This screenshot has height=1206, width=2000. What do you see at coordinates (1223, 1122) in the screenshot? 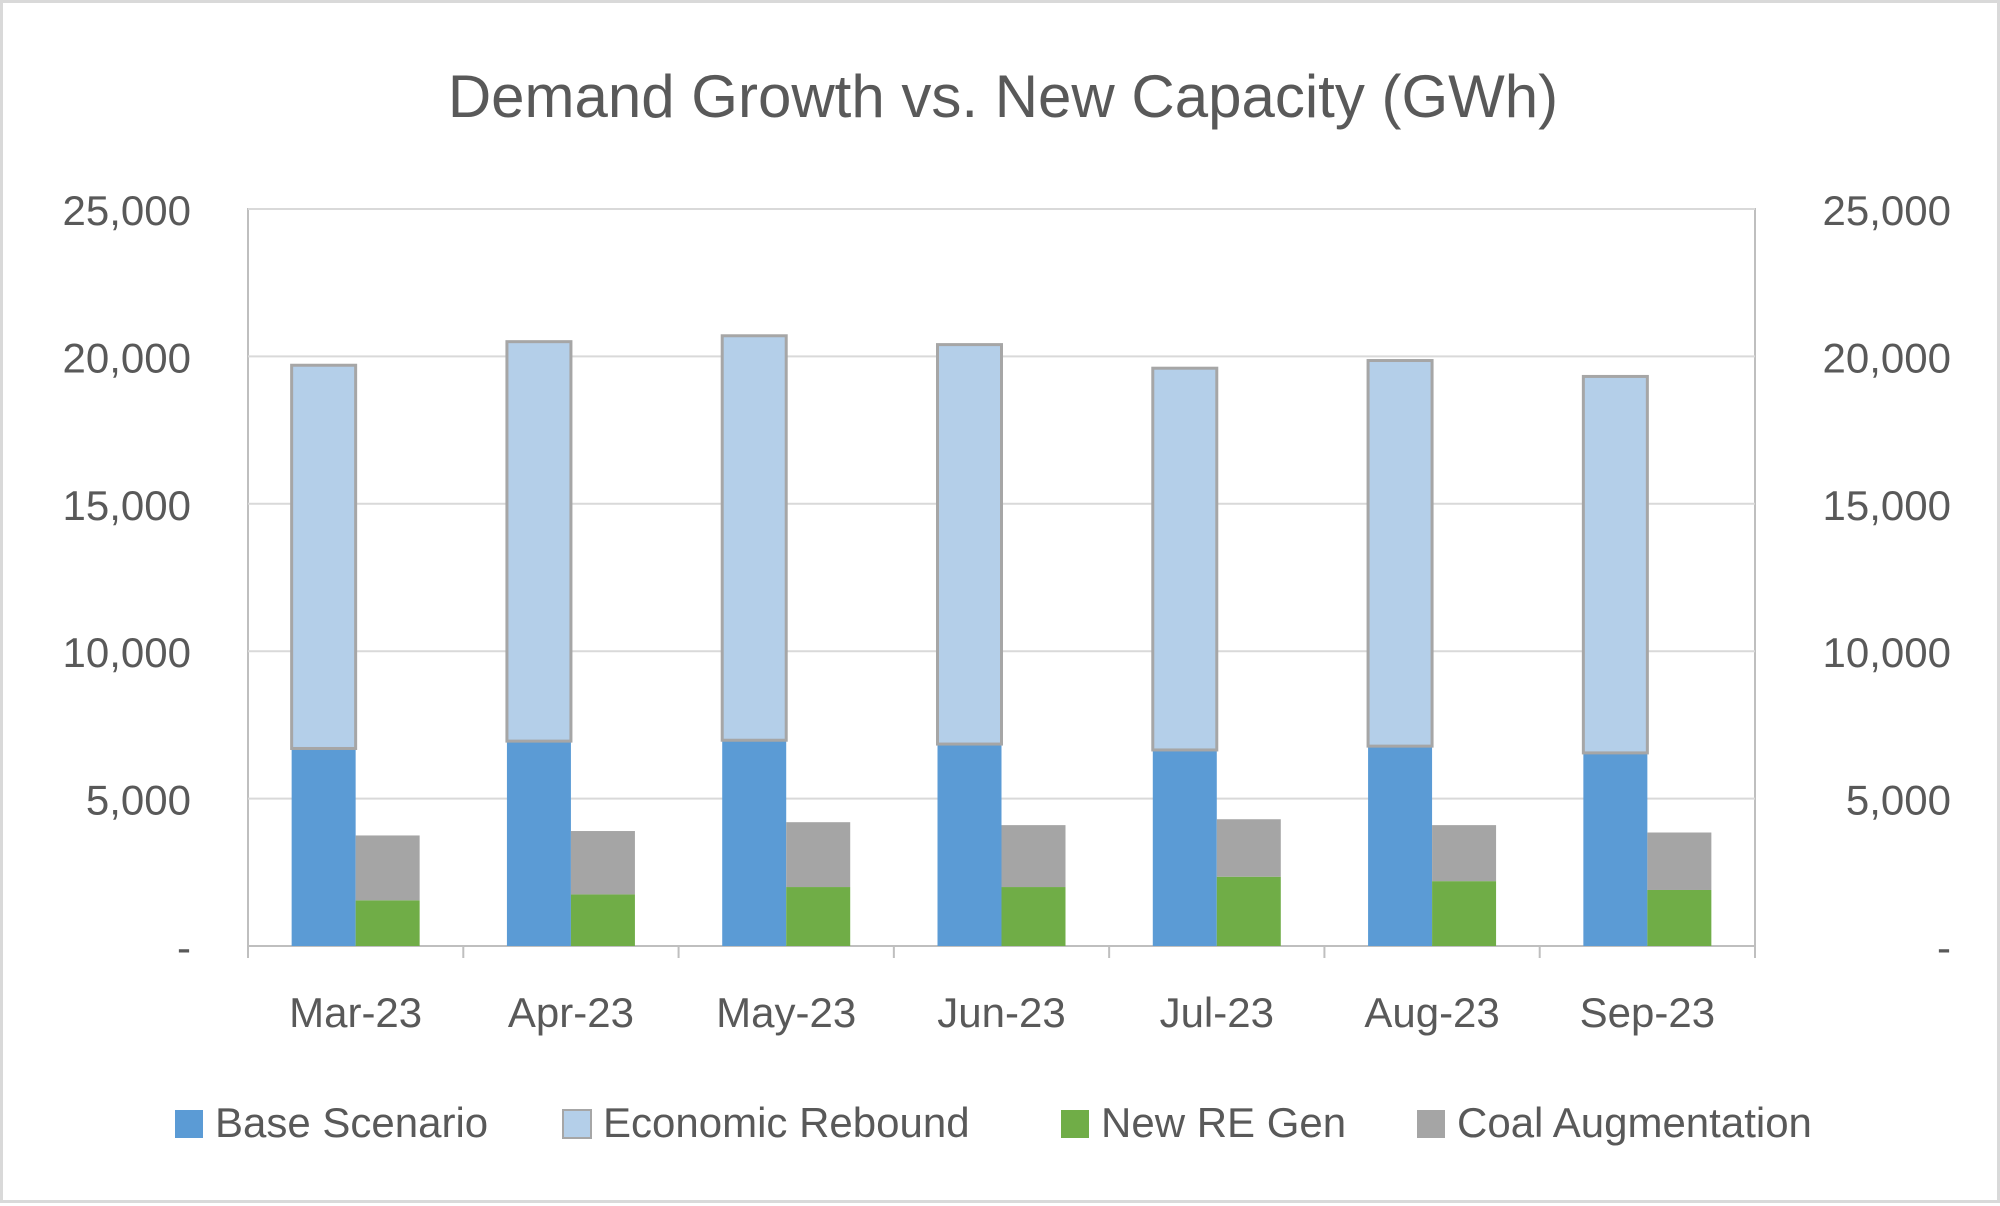
I see `legend-label: New RE Gen` at bounding box center [1223, 1122].